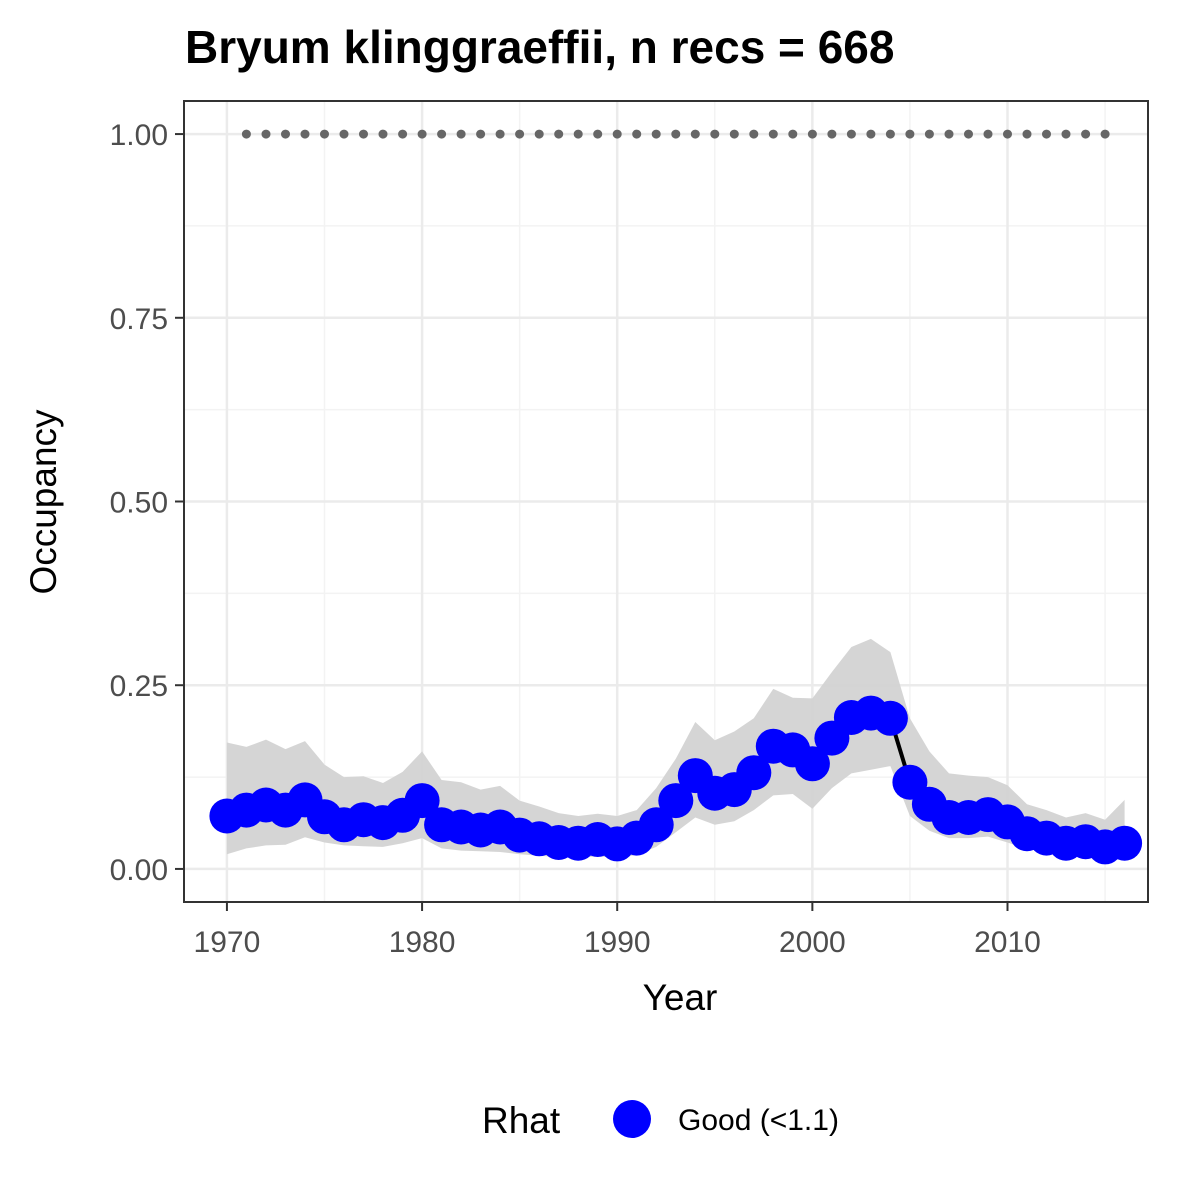 Image resolution: width=1200 pixels, height=1200 pixels. Describe the element at coordinates (539, 47) in the screenshot. I see `chart-title: Bryum klinggraeffii, n recs = 668` at that location.